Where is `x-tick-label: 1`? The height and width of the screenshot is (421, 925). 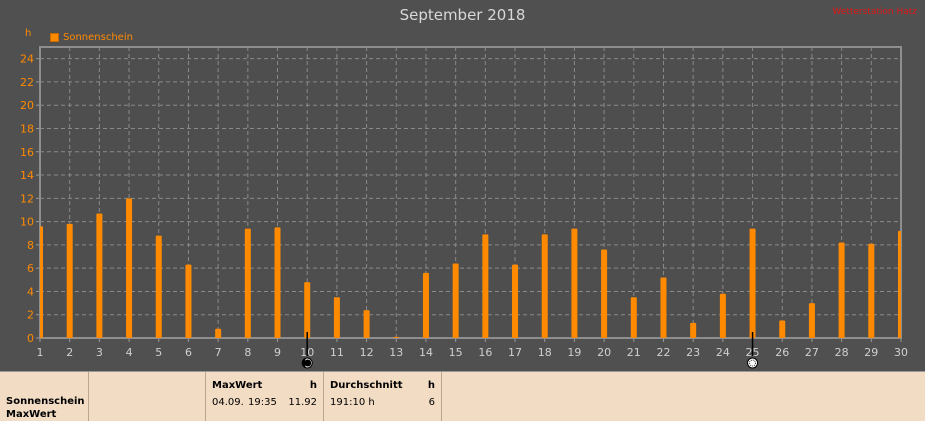 x-tick-label: 1 is located at coordinates (40, 352).